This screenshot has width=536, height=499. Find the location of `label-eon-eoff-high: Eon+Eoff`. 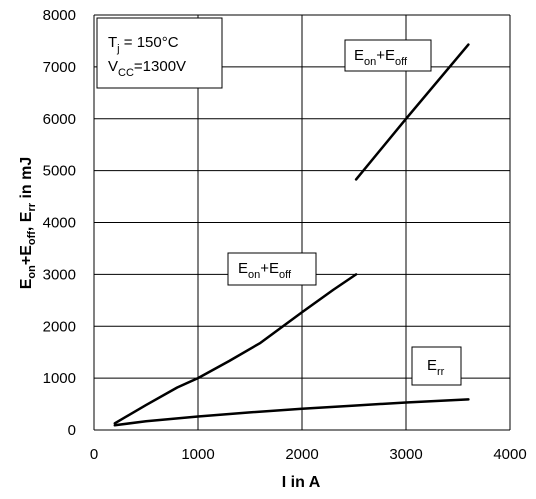

label-eon-eoff-high: Eon+Eoff is located at coordinates (388, 55).